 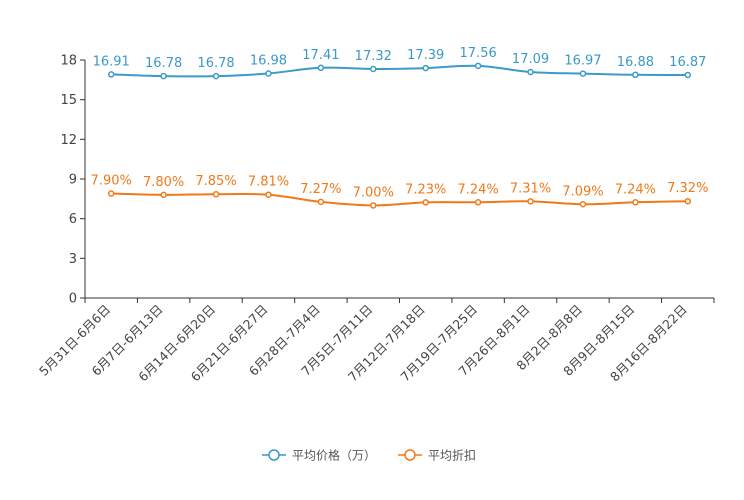 What do you see at coordinates (73, 219) in the screenshot?
I see `y-tick-label: 6` at bounding box center [73, 219].